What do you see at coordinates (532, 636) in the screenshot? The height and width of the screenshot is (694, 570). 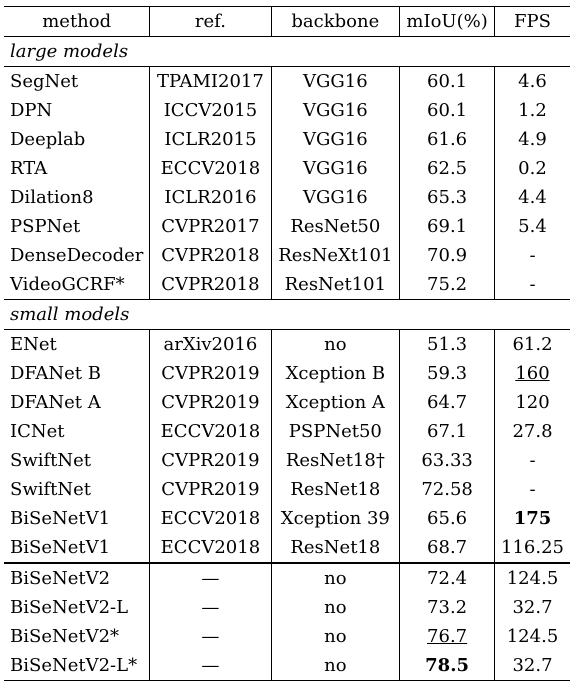 I see `cell-text: 124.5` at bounding box center [532, 636].